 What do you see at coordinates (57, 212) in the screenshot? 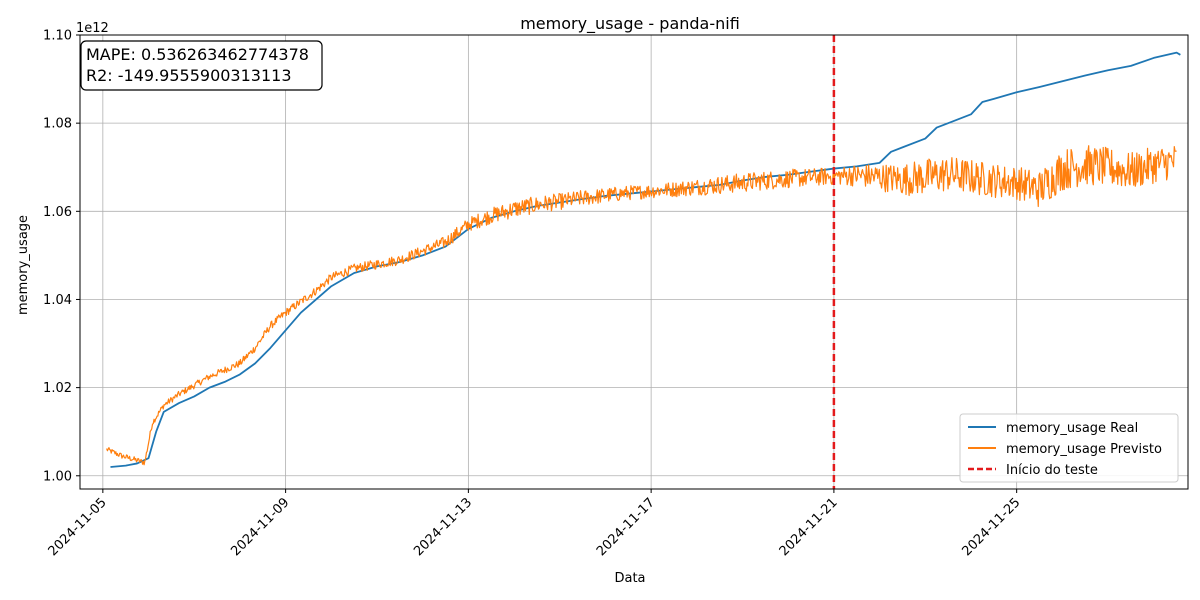
I see `y-tick-label: 1.06` at bounding box center [57, 212].